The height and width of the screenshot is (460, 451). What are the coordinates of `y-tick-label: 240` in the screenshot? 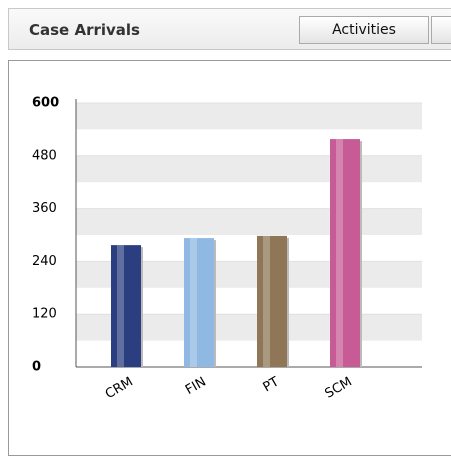 It's located at (44, 261).